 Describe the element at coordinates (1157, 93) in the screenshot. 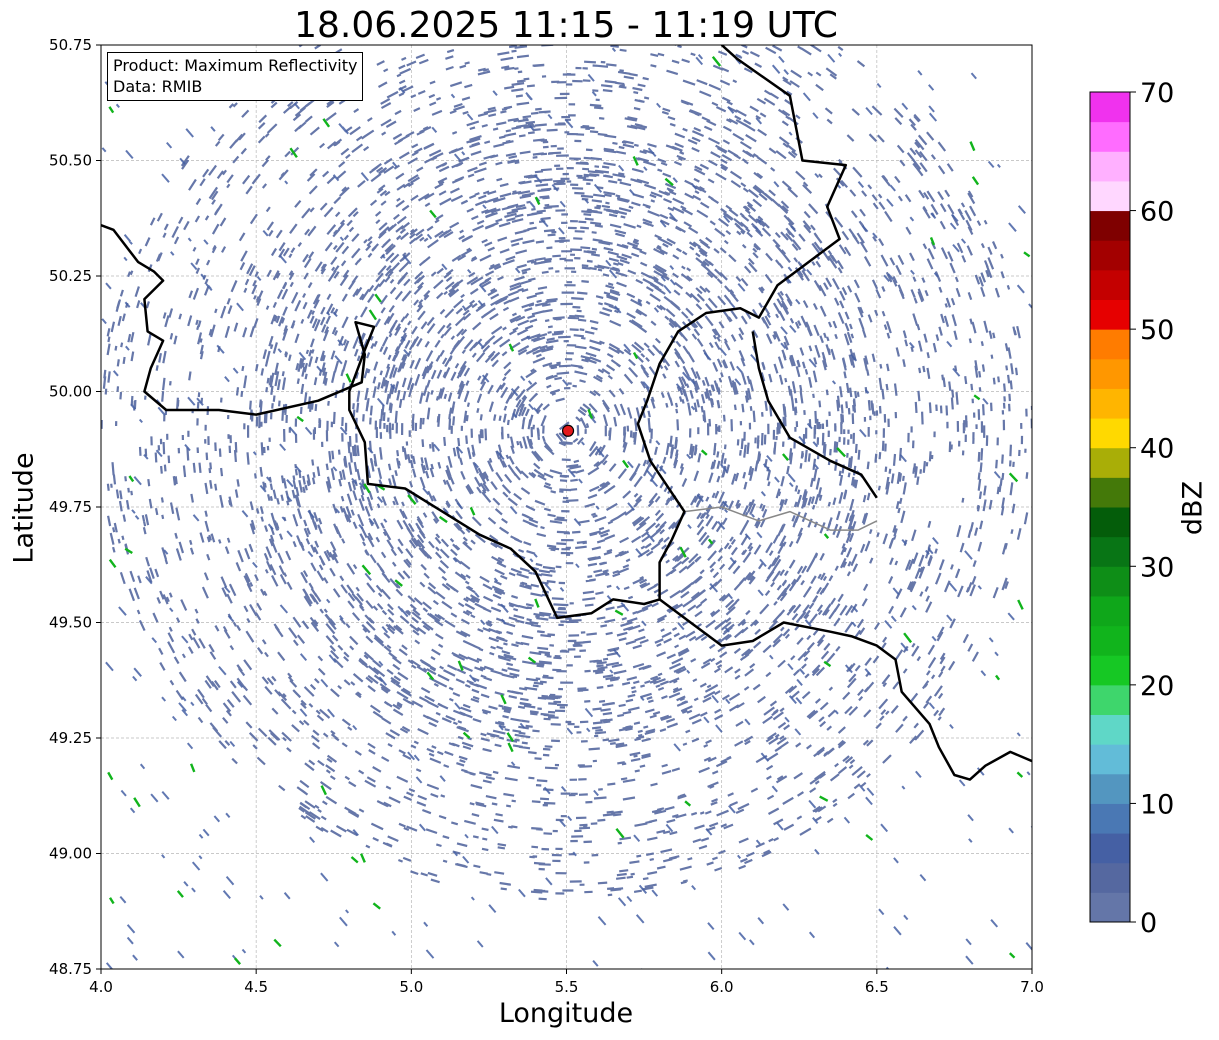

I see `colorbar-tick-label: 70` at that location.